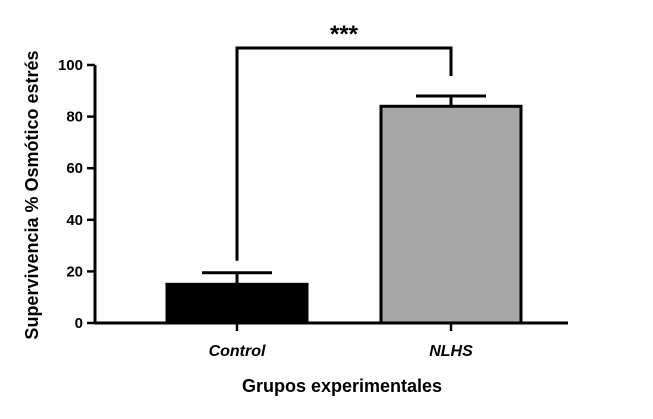 This screenshot has height=419, width=653. What do you see at coordinates (342, 386) in the screenshot?
I see `x-axis-title: Grupos experimentales` at bounding box center [342, 386].